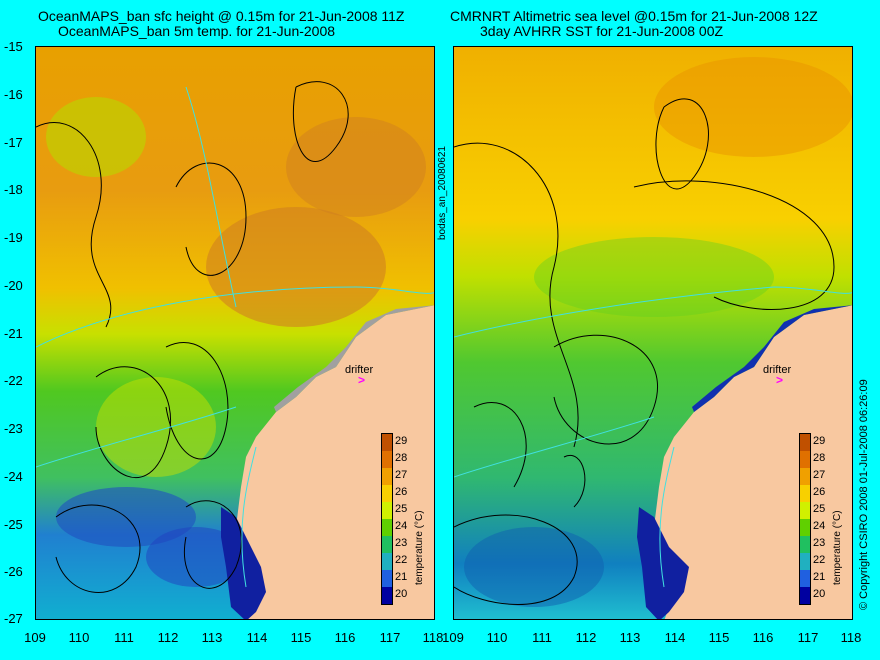 This screenshot has height=660, width=880. What do you see at coordinates (13, 476) in the screenshot?
I see `y-tick: -24` at bounding box center [13, 476].